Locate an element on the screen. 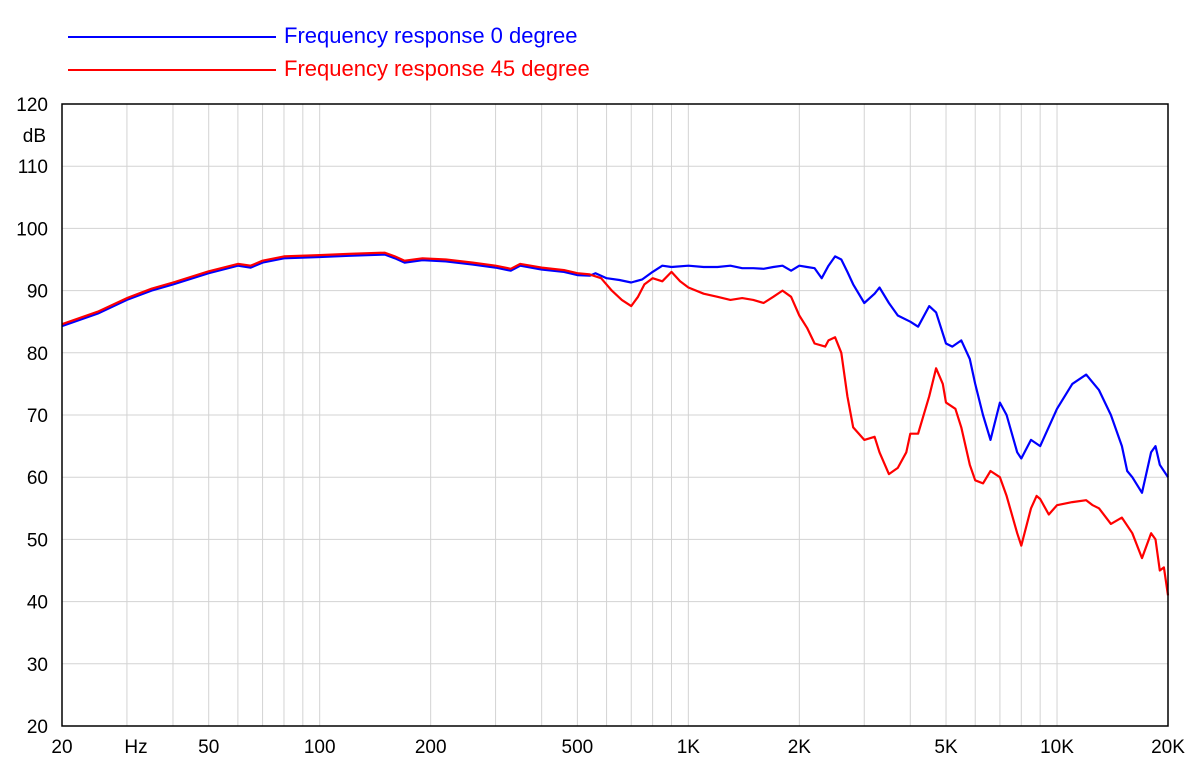 The height and width of the screenshot is (779, 1200). y-tick-label: 30 is located at coordinates (37, 665).